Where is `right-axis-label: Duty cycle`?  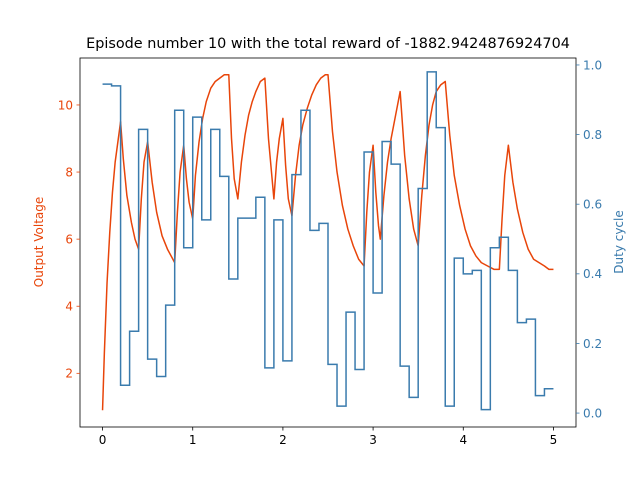 right-axis-label: Duty cycle is located at coordinates (619, 241).